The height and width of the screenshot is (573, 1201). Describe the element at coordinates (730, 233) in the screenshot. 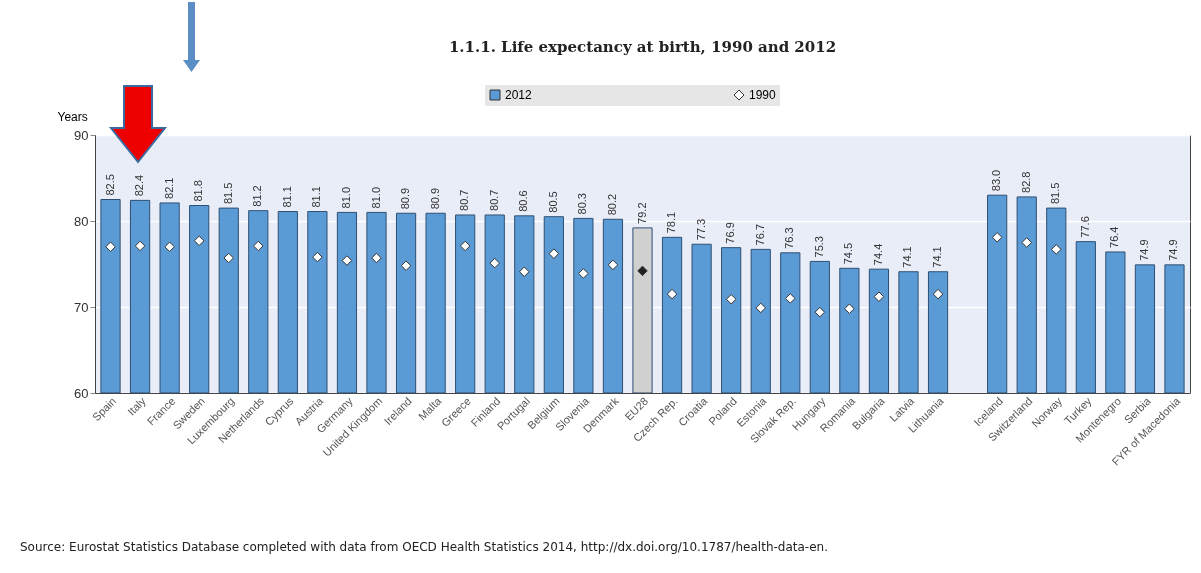

I see `data-label: 76.9` at that location.